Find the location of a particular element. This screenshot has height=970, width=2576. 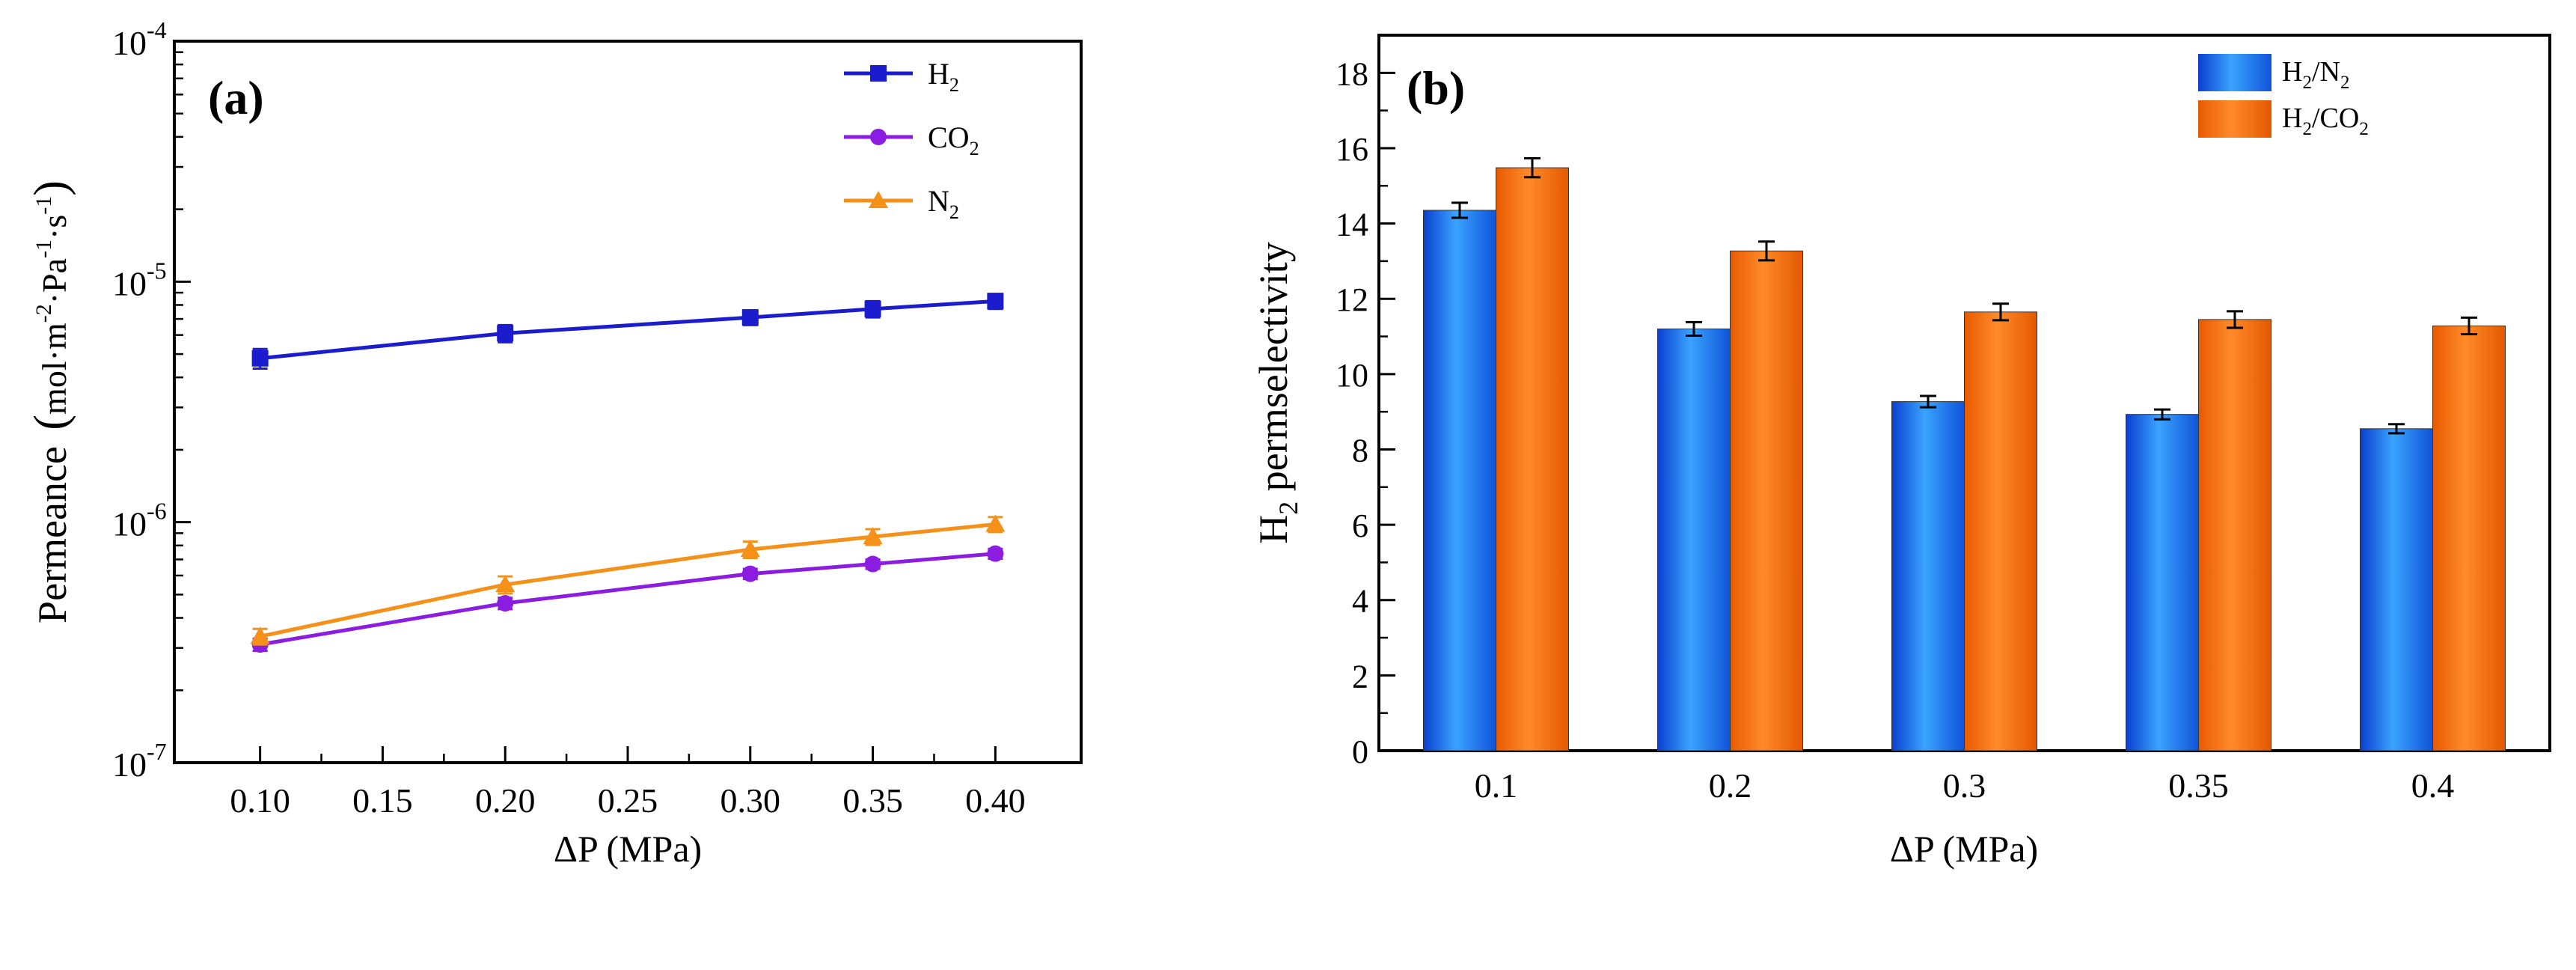

series-h2 is located at coordinates (627, 331).